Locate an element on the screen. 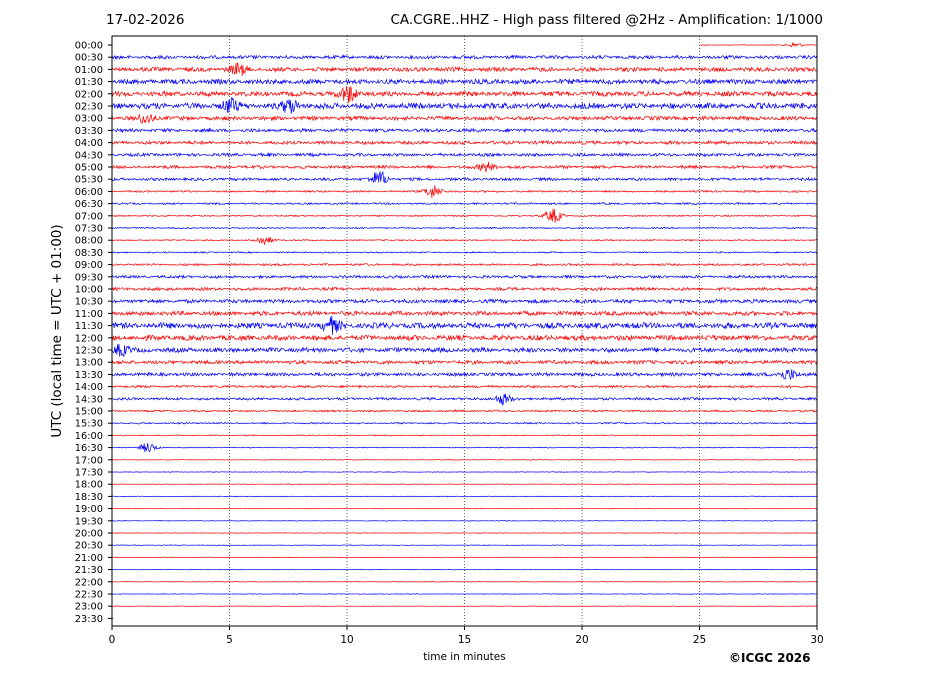  x-tick-label: 10 is located at coordinates (346, 640).